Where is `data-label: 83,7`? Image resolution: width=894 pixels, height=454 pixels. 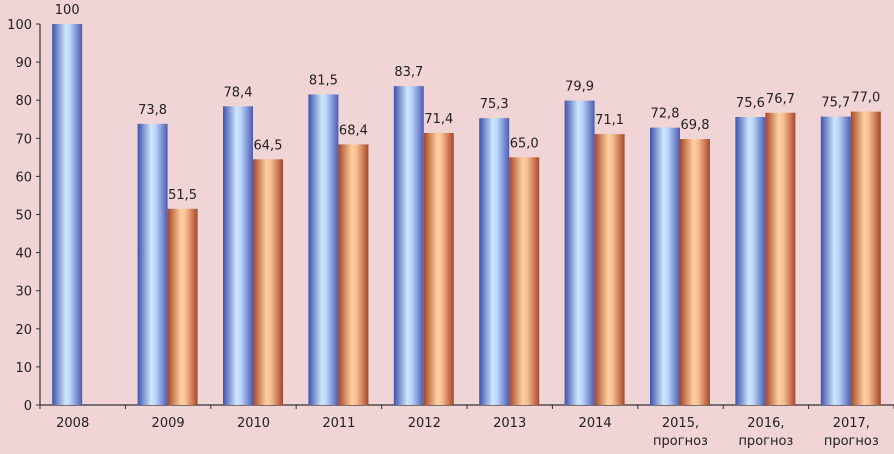
data-label: 83,7 is located at coordinates (408, 72).